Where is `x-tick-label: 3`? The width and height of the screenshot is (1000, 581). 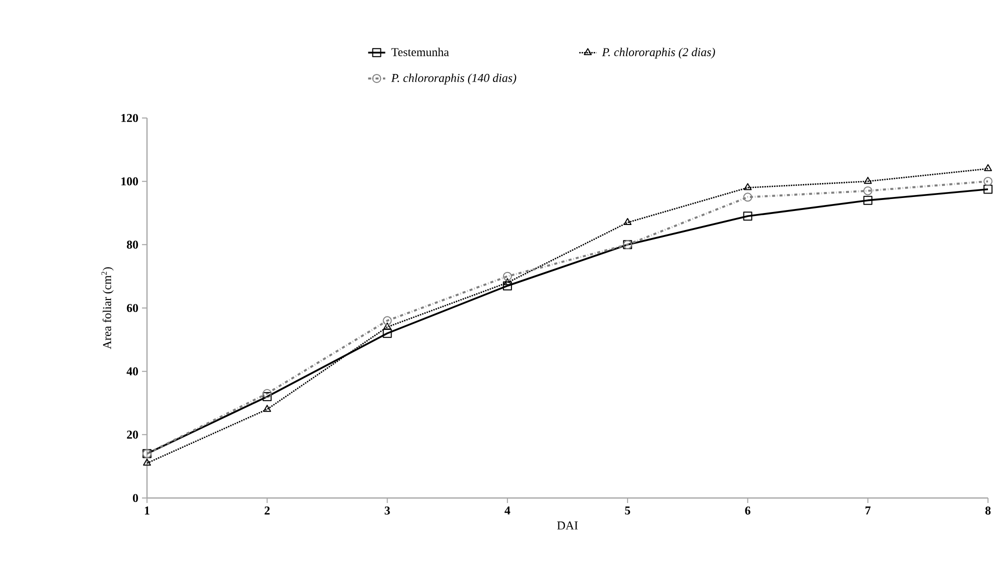 x-tick-label: 3 is located at coordinates (387, 510).